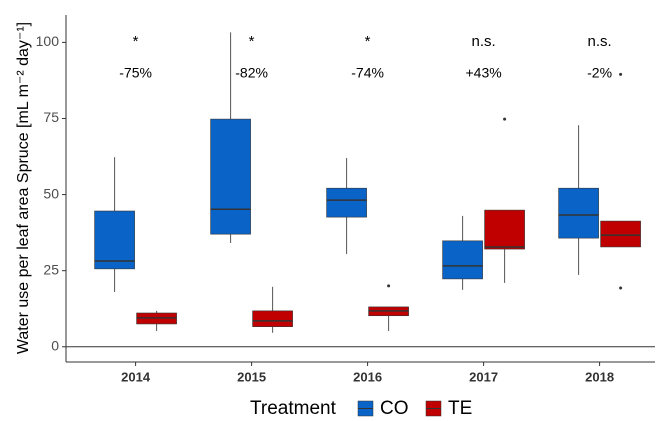 The height and width of the screenshot is (421, 657). I want to click on change-label: -74%, so click(367, 73).